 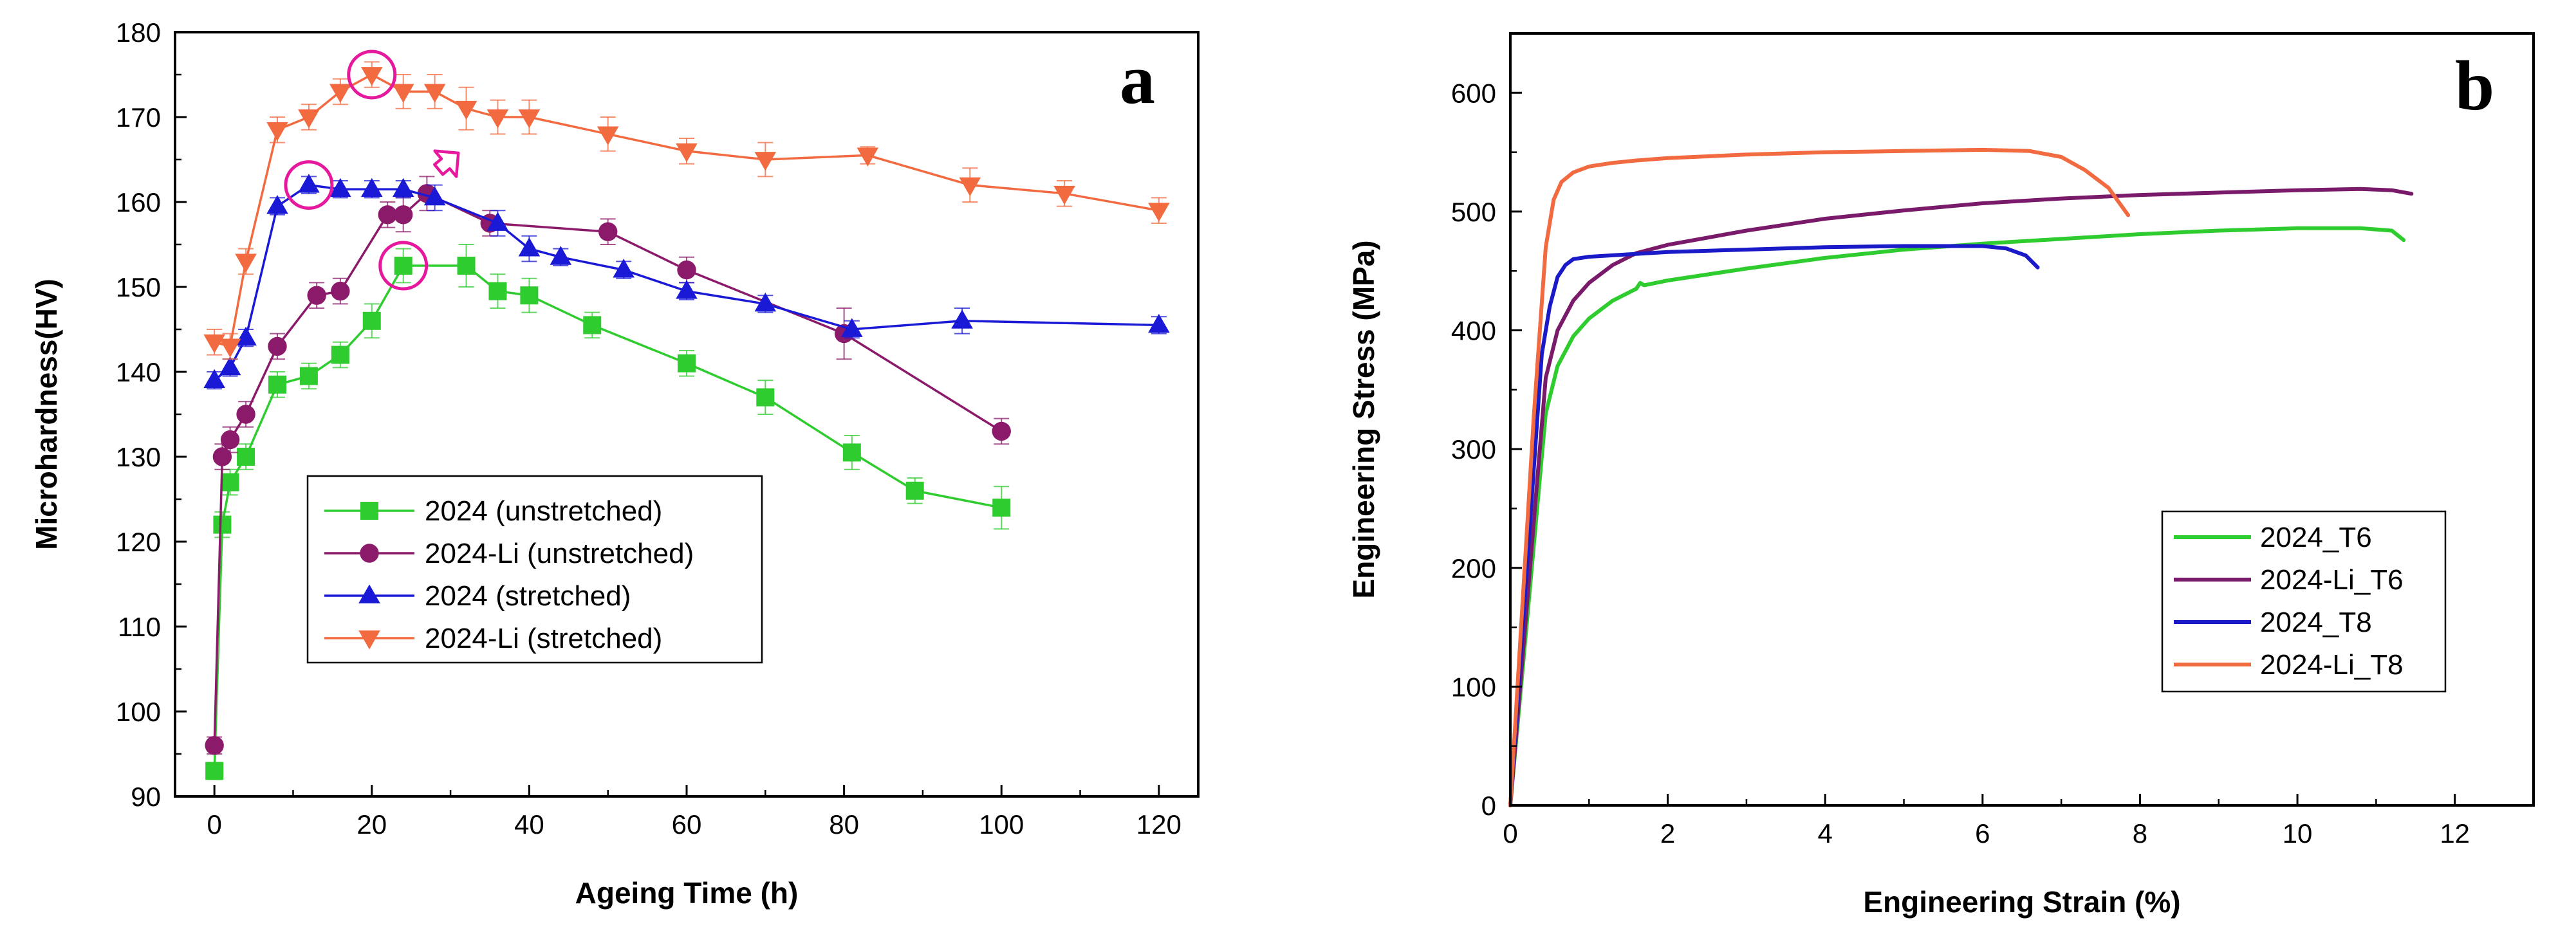 I want to click on panel-a-x-tick-label: 40, so click(x=529, y=824).